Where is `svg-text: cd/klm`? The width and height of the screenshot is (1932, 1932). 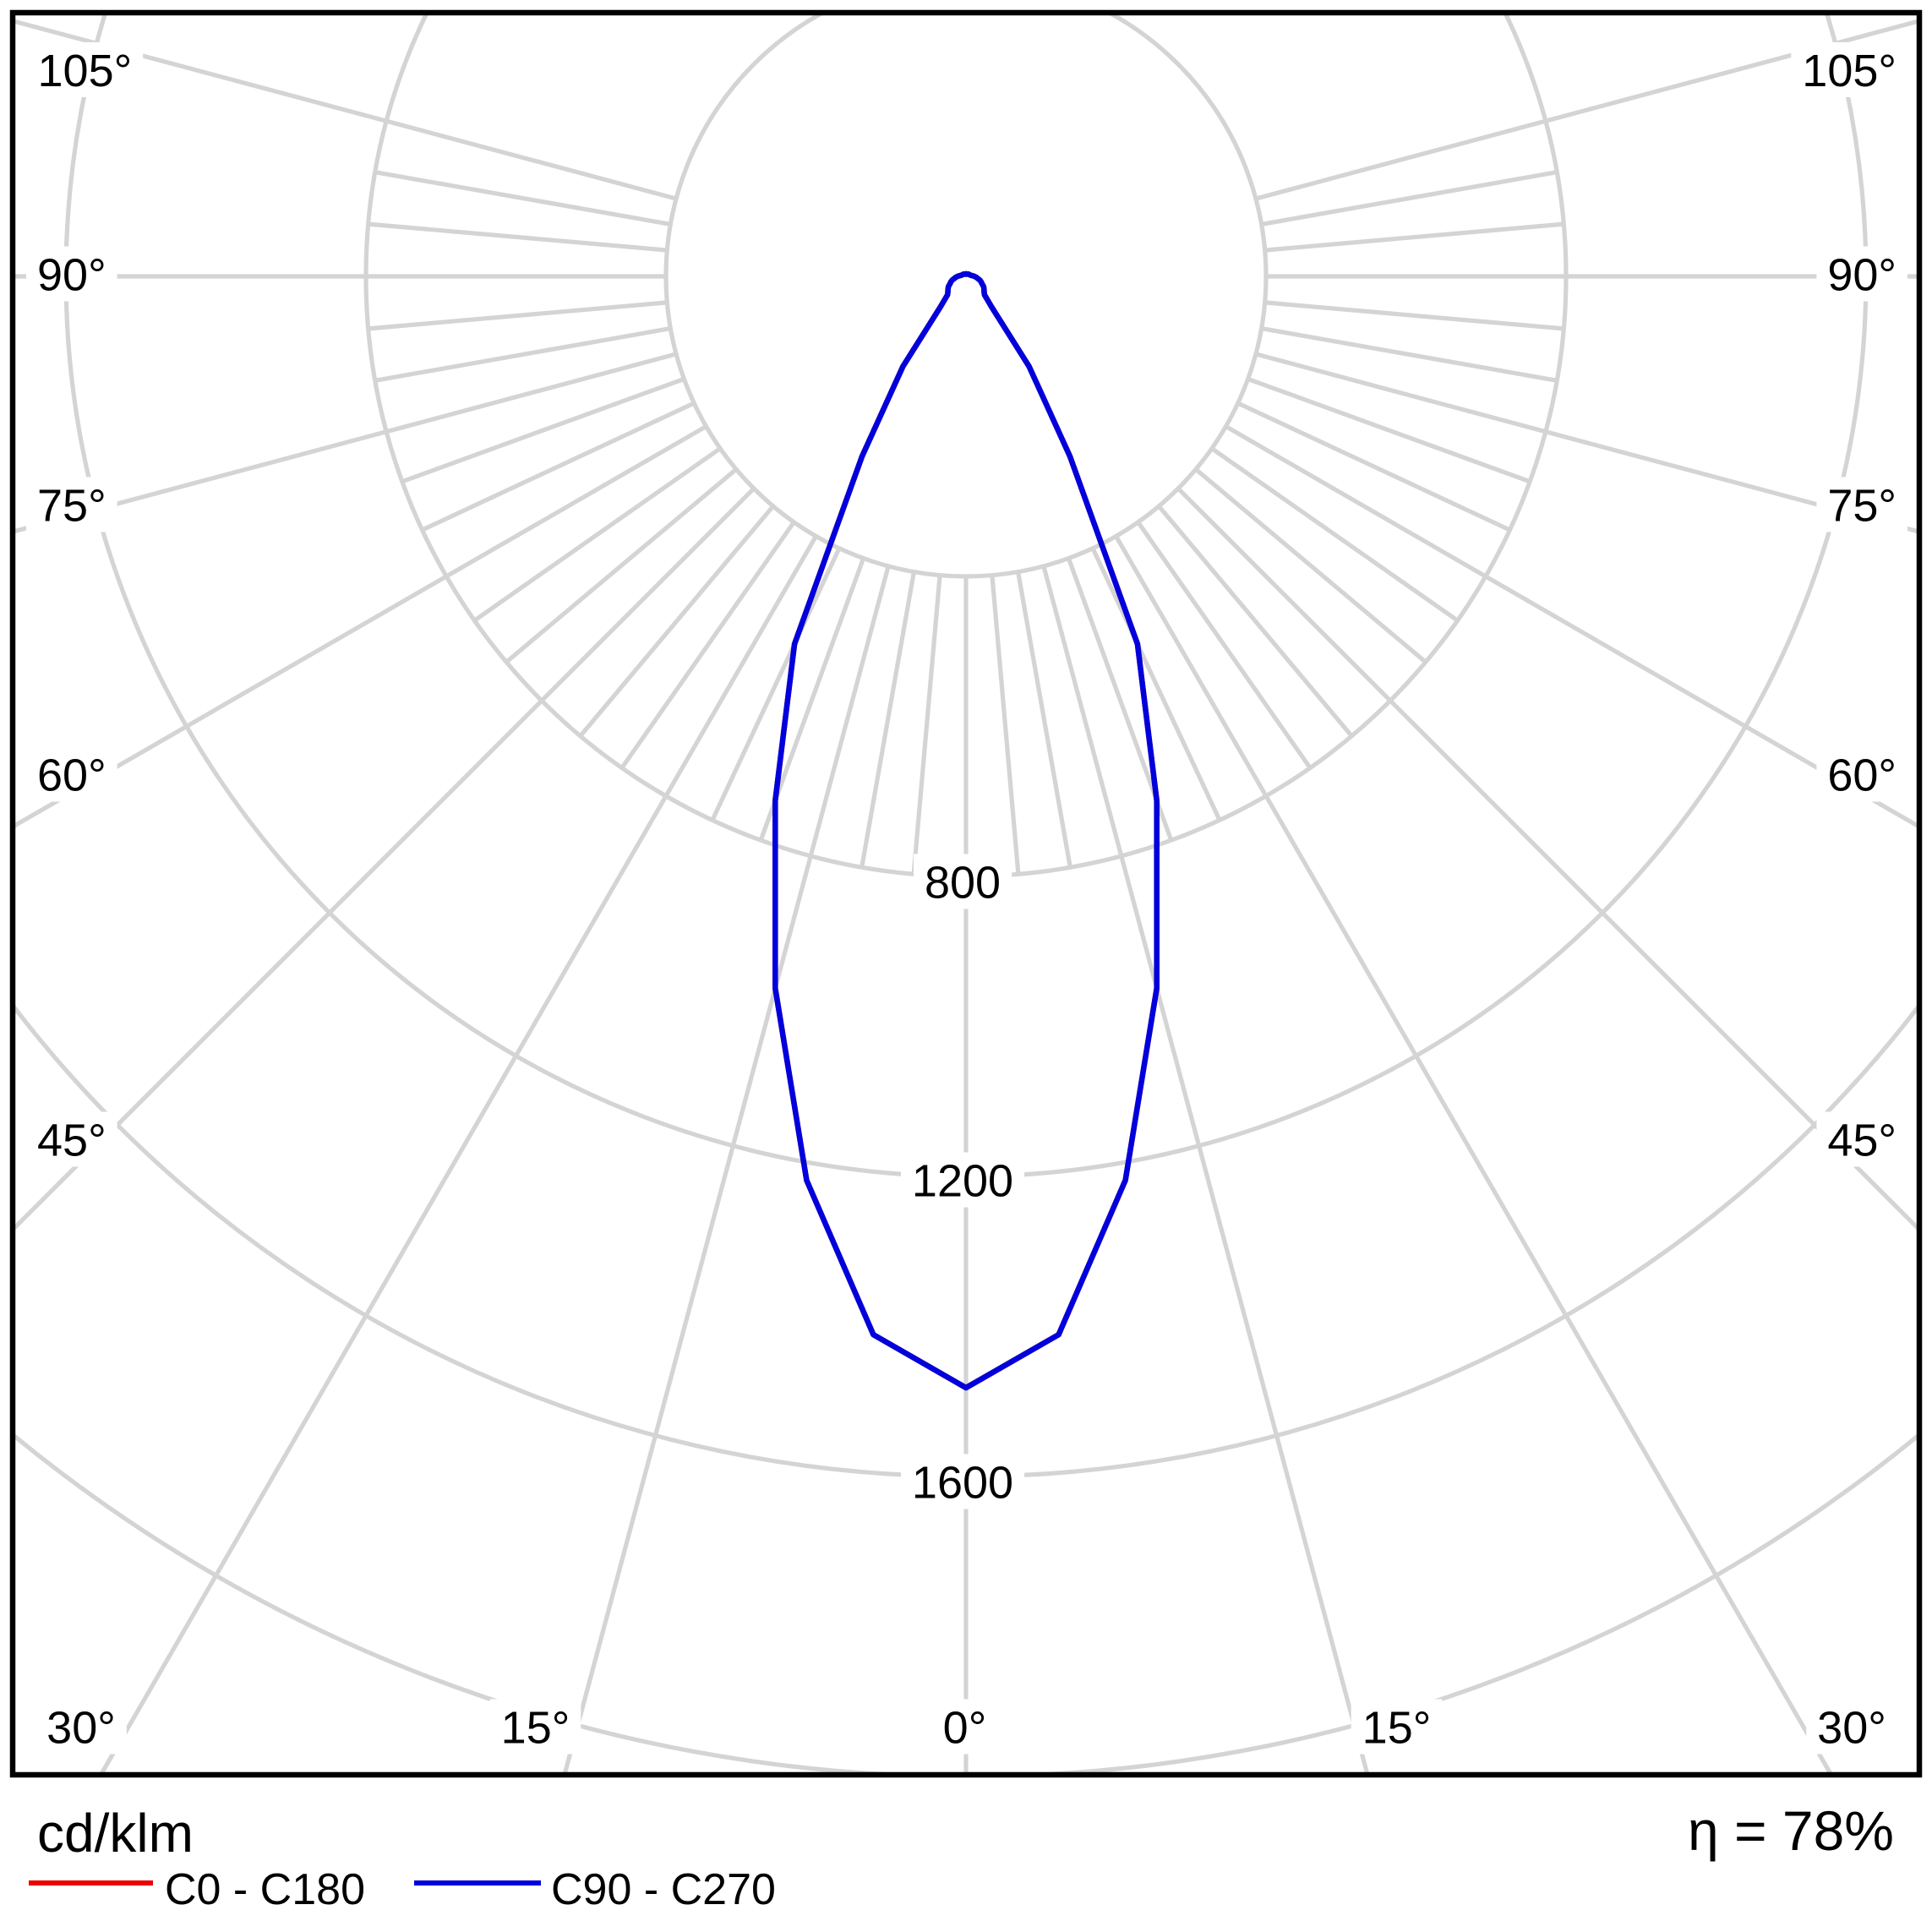 svg-text: cd/klm is located at coordinates (115, 1834).